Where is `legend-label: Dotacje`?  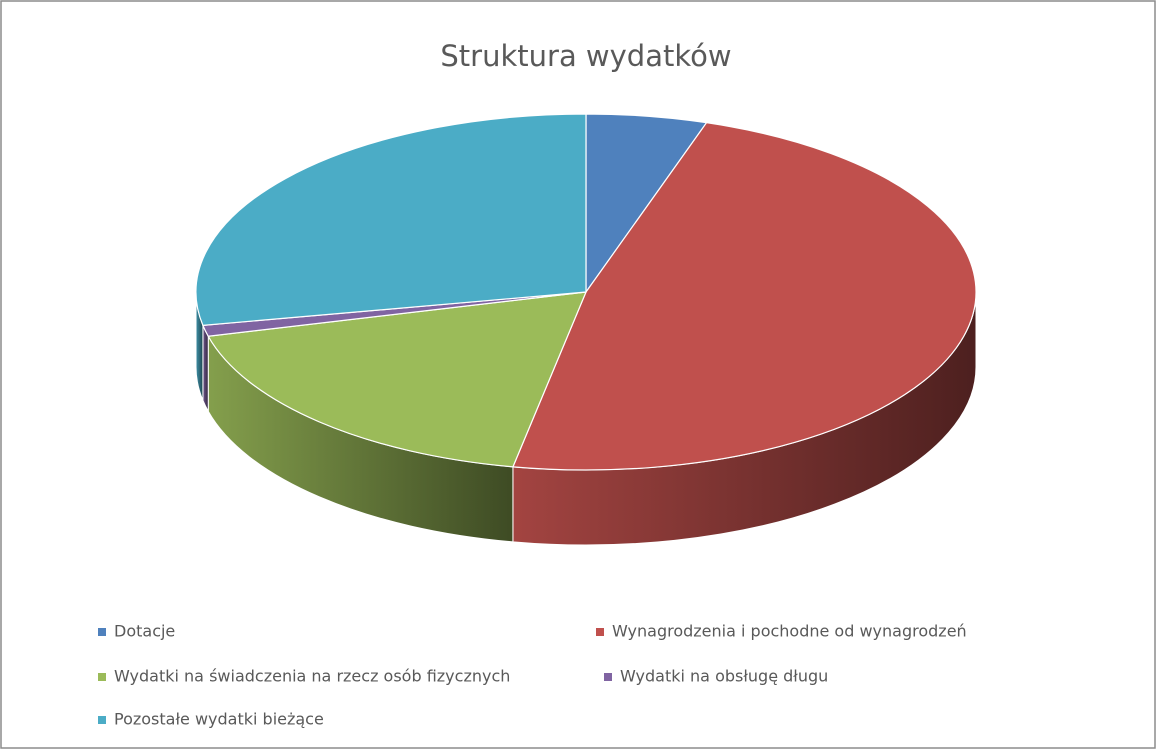
legend-label: Dotacje is located at coordinates (144, 631).